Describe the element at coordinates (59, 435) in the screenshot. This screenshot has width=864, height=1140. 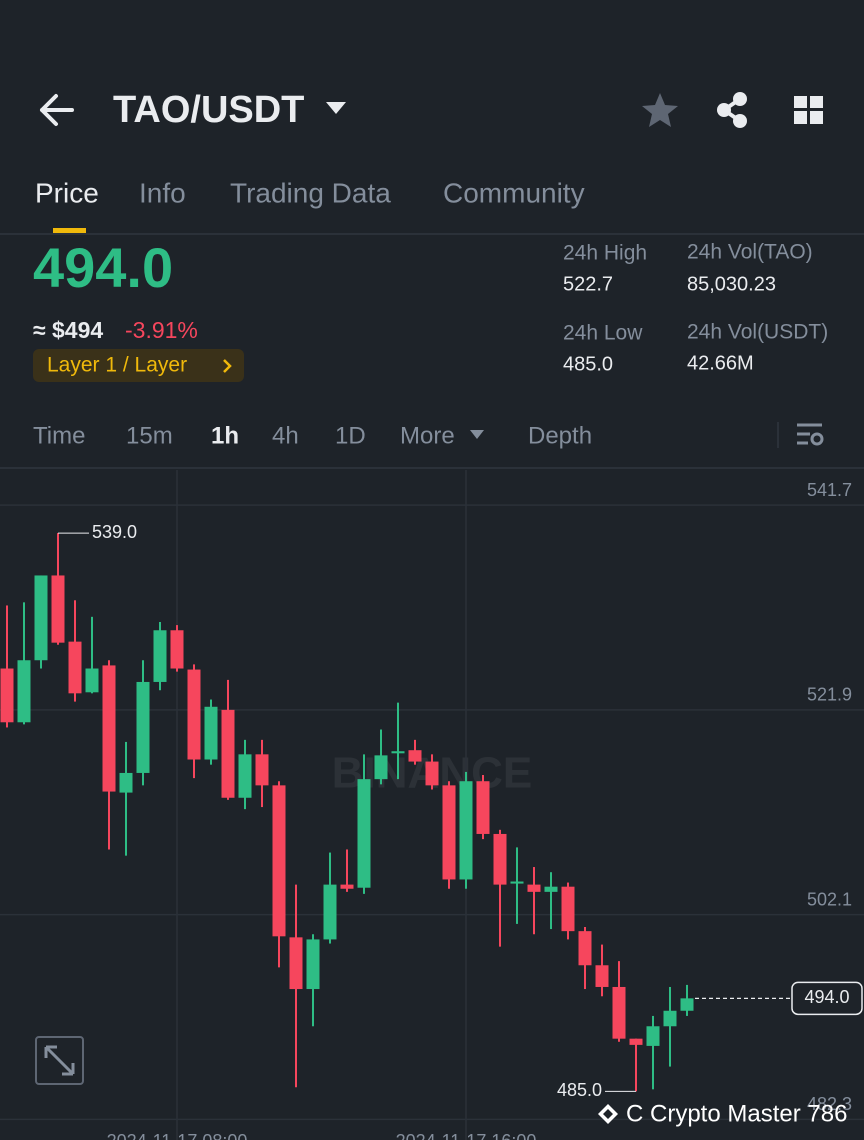
I see `interval-tab: Time` at that location.